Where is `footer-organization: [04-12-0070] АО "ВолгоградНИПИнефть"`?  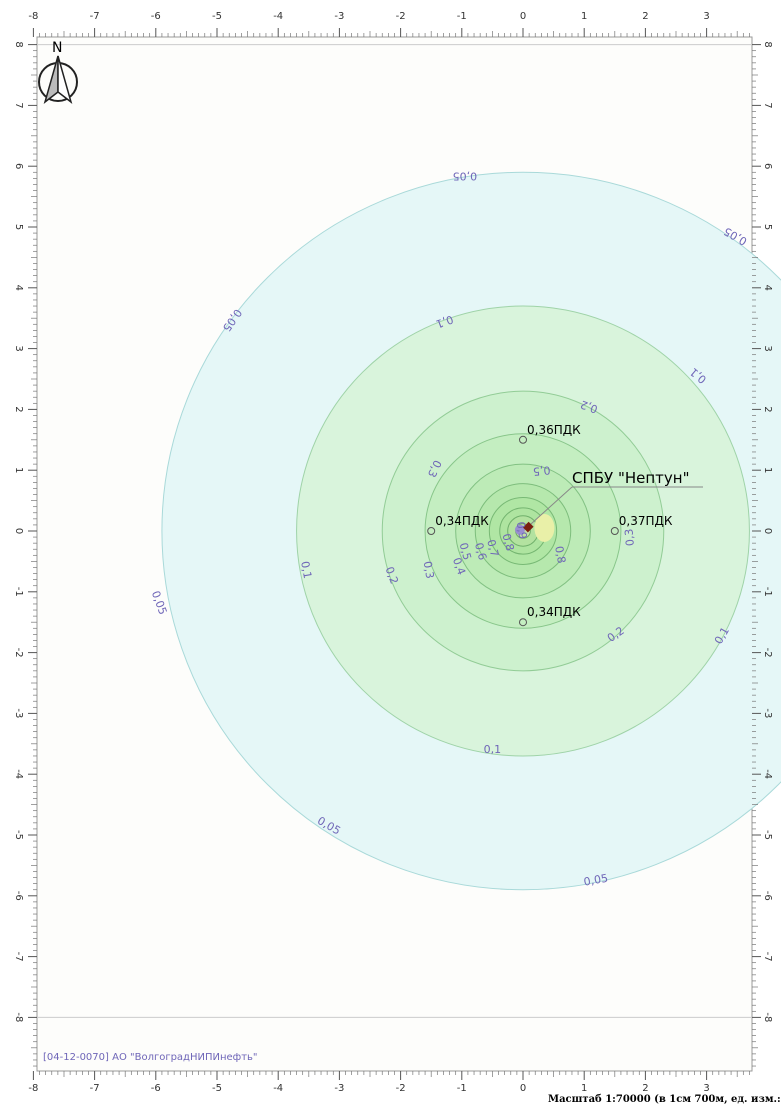
footer-organization: [04-12-0070] АО "ВолгоградНИПИнефть" is located at coordinates (150, 1057).